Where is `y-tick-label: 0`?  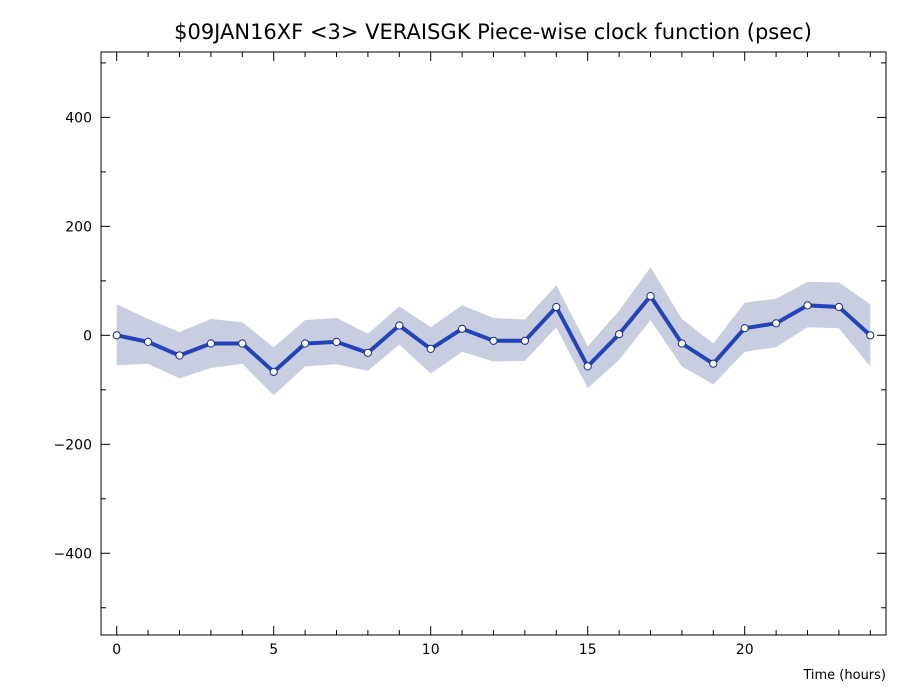
y-tick-label: 0 is located at coordinates (87, 336).